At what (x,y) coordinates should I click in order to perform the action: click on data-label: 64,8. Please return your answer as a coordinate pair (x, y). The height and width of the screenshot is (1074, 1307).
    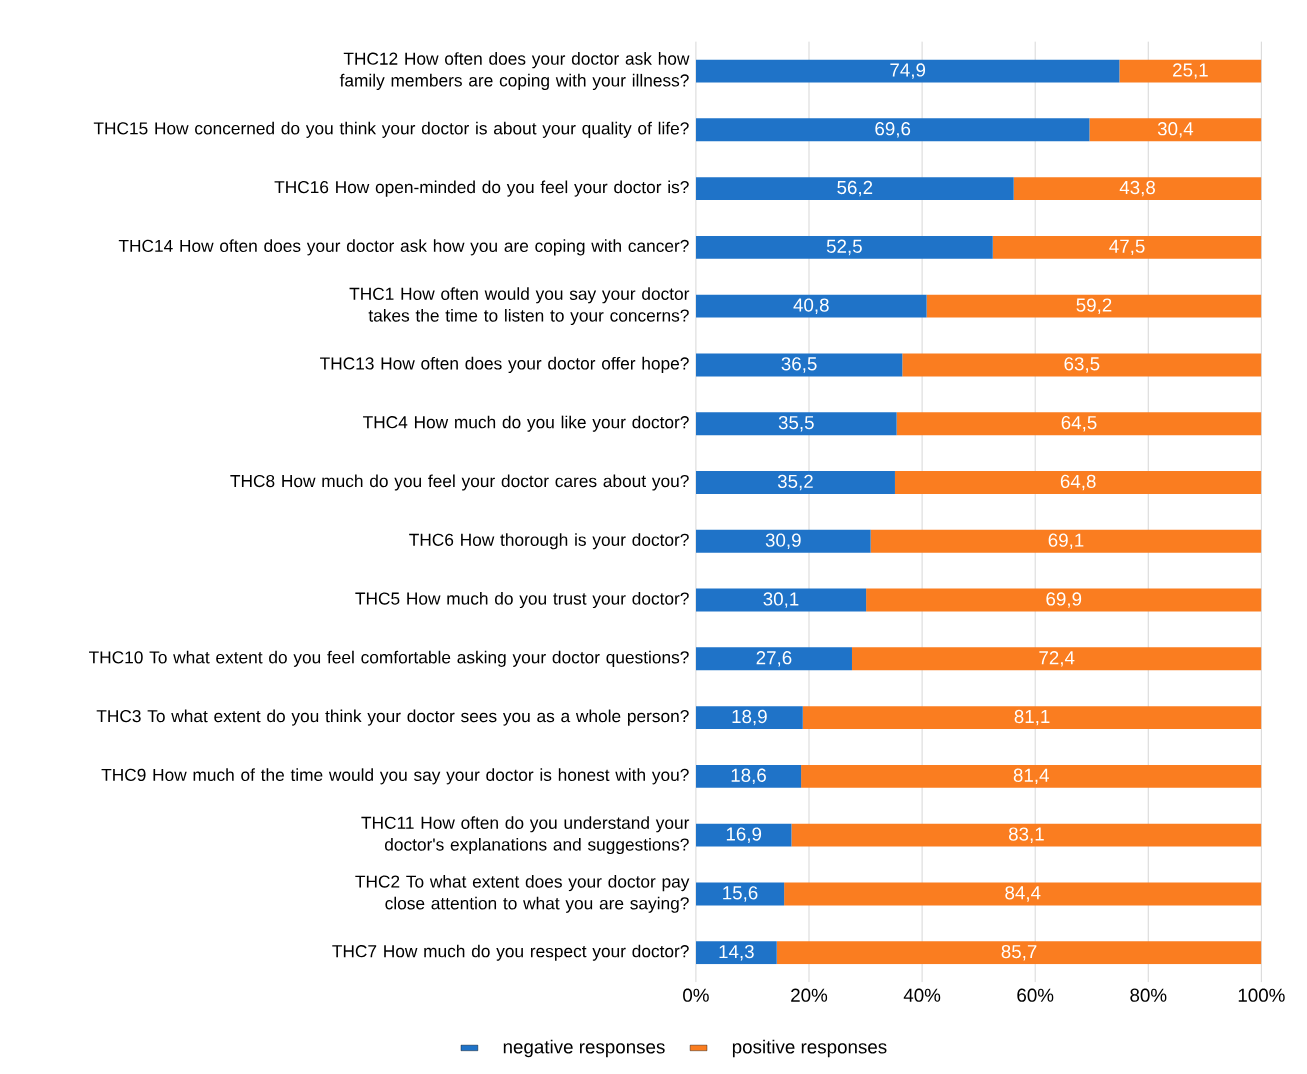
    Looking at the image, I should click on (1078, 482).